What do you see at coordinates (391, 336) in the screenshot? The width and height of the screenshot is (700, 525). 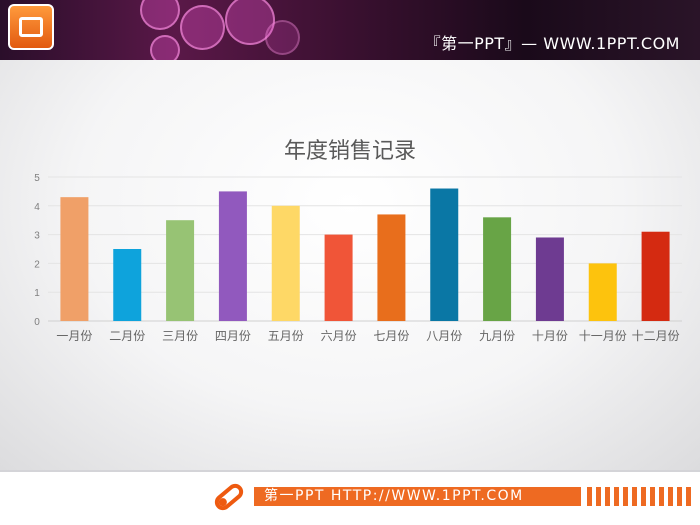 I see `x-tick-label: 七月份` at bounding box center [391, 336].